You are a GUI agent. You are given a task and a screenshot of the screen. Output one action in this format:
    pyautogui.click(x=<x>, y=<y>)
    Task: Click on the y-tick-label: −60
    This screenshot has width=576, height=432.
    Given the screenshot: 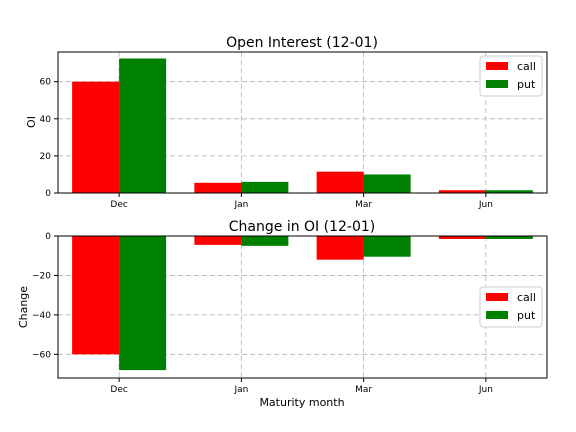 What is the action you would take?
    pyautogui.click(x=41, y=355)
    